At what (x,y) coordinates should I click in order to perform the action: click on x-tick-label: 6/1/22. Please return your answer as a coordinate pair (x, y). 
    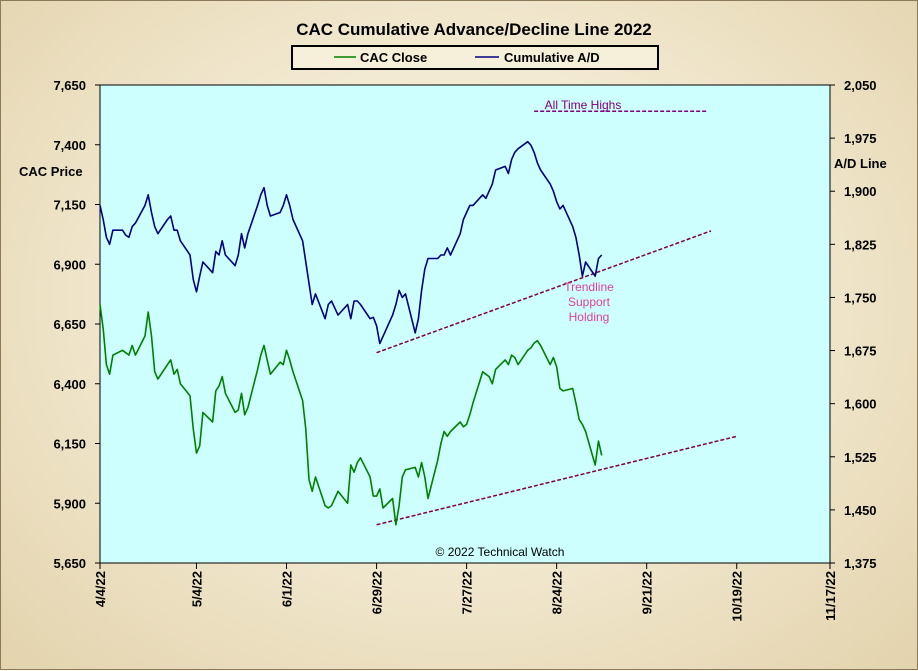
    Looking at the image, I should click on (287, 589).